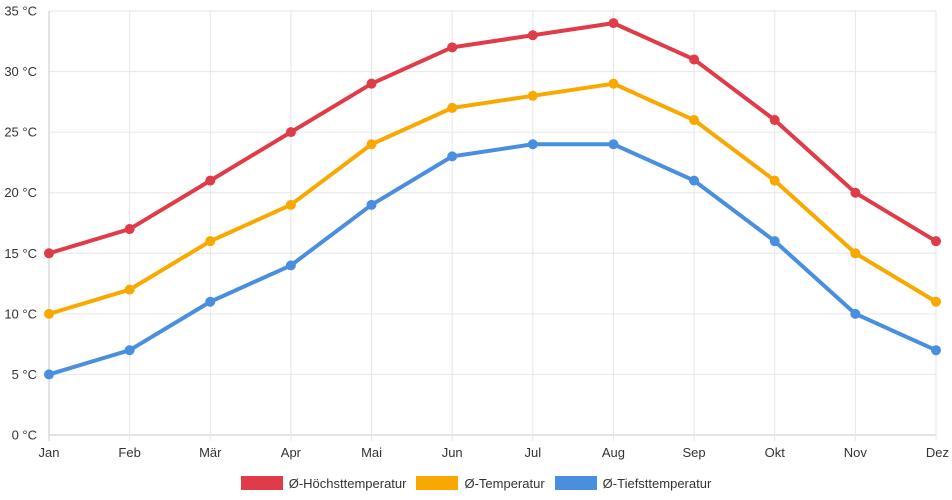 Image resolution: width=952 pixels, height=500 pixels. What do you see at coordinates (504, 483) in the screenshot?
I see `legend-label-mean: Ø-Temperatur` at bounding box center [504, 483].